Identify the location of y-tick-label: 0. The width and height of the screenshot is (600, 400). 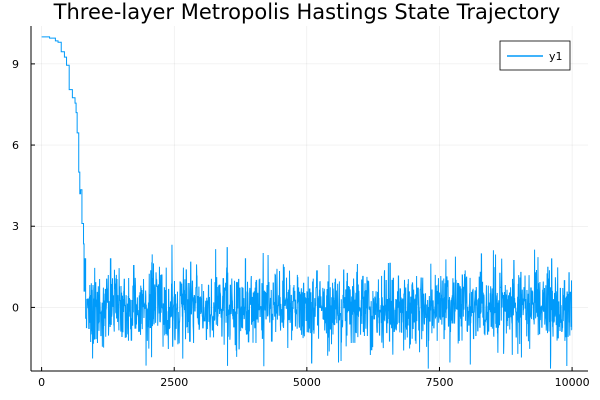
(15, 307).